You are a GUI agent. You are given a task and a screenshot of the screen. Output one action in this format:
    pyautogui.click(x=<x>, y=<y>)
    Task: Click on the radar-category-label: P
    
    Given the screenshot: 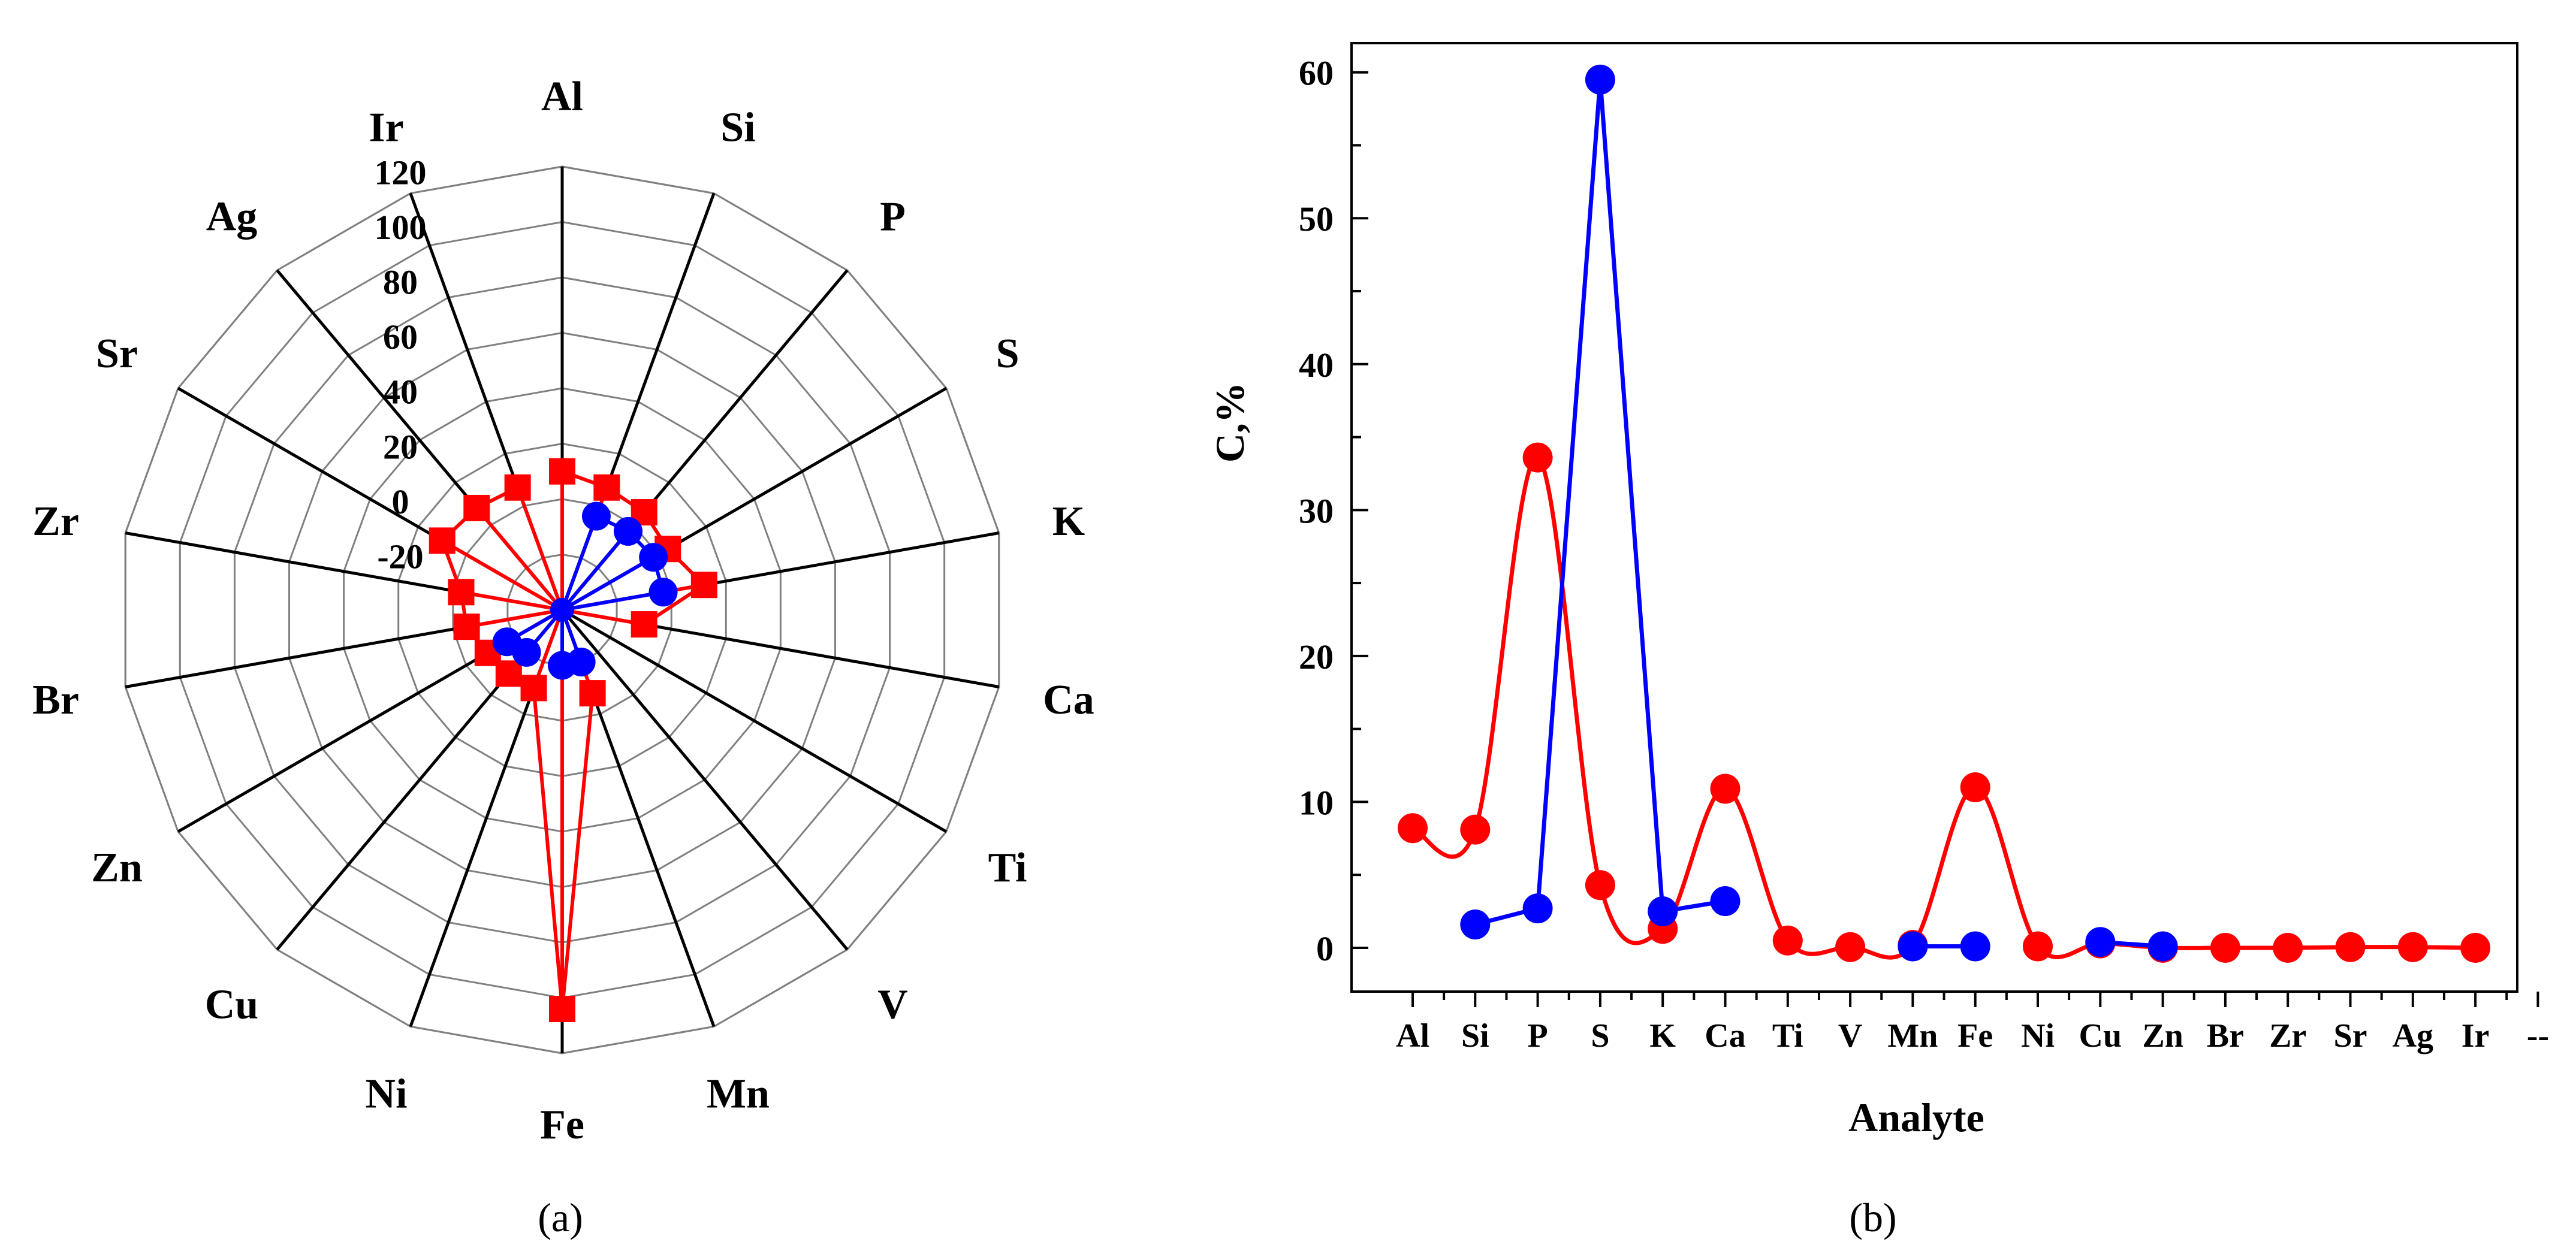 What is the action you would take?
    pyautogui.click(x=893, y=217)
    